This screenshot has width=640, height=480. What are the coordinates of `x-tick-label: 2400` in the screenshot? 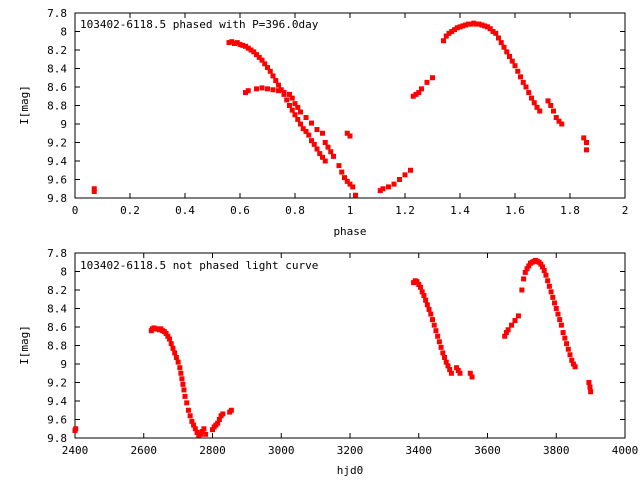 It's located at (75, 450).